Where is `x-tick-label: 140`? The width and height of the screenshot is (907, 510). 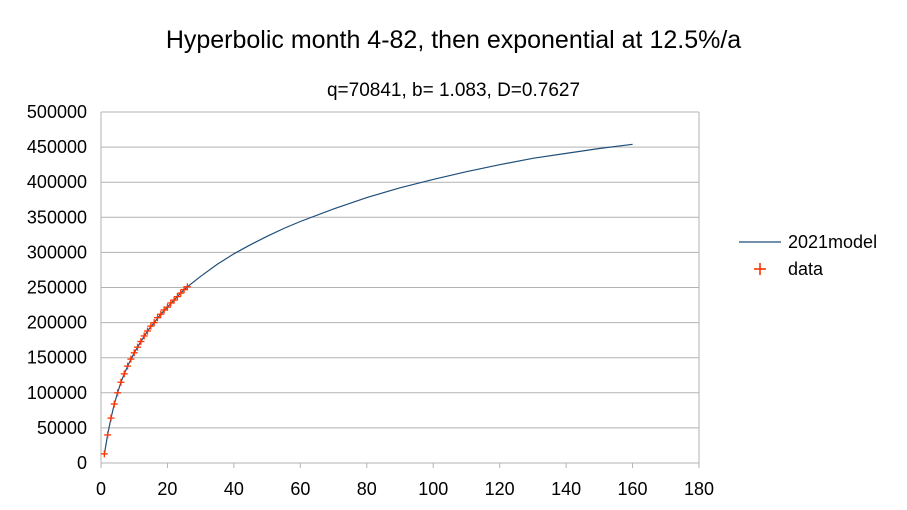
x-tick-label: 140 is located at coordinates (566, 489).